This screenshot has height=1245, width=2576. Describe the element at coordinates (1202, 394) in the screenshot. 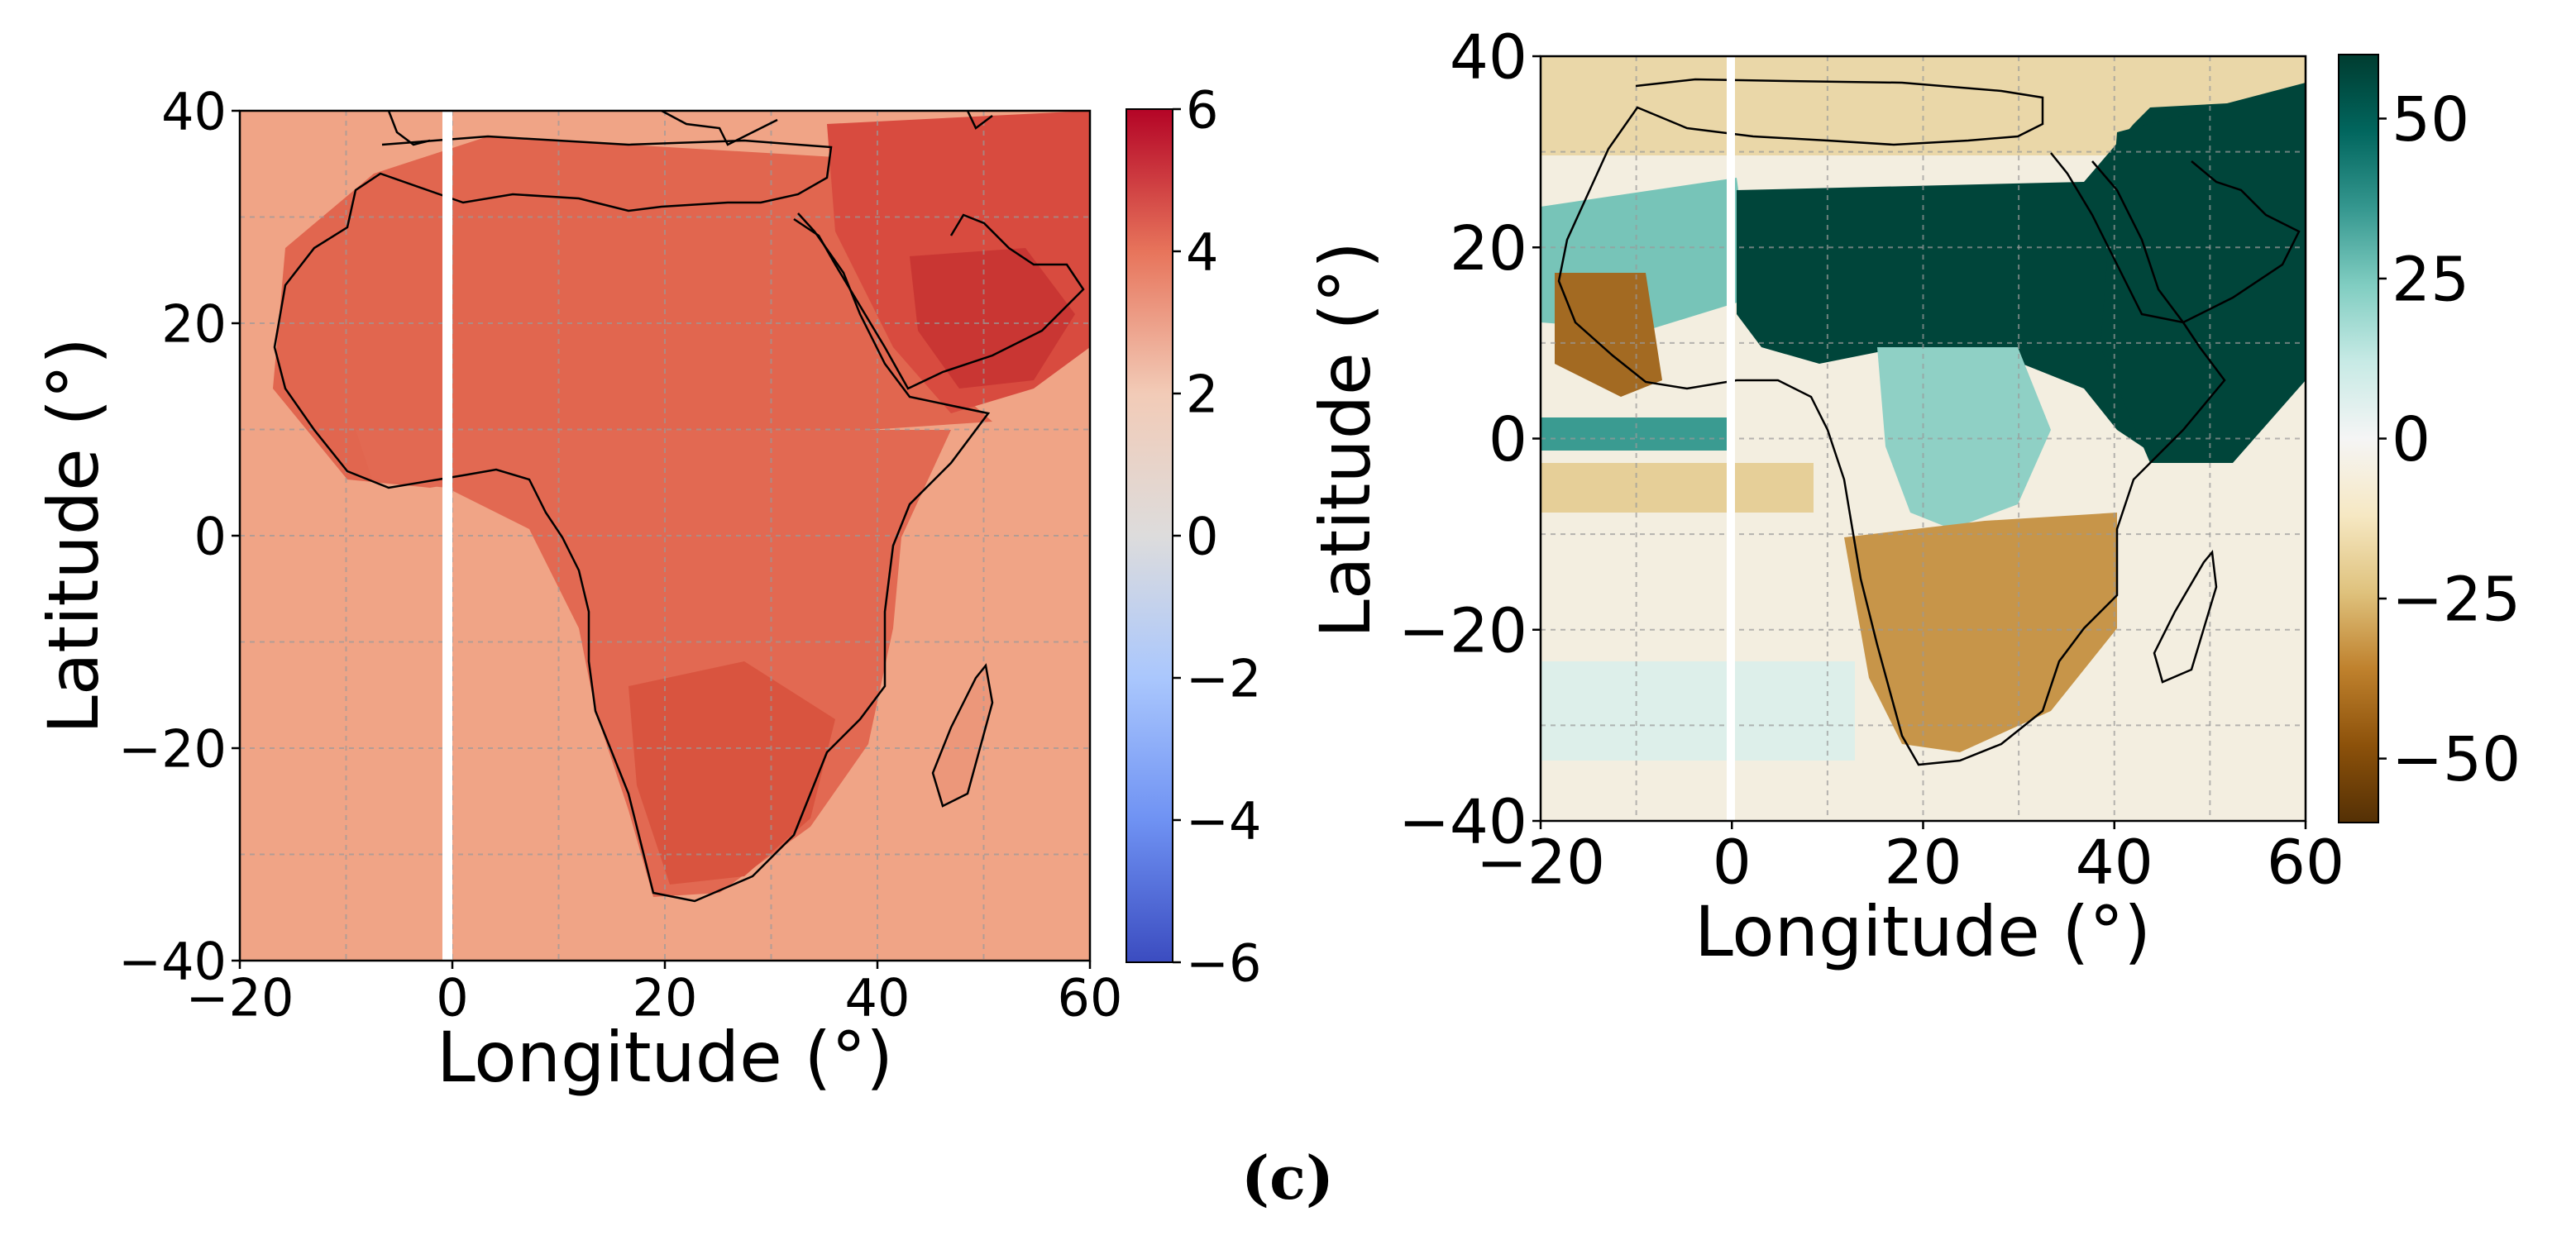

I see `colorbar-tick-label: 2` at that location.